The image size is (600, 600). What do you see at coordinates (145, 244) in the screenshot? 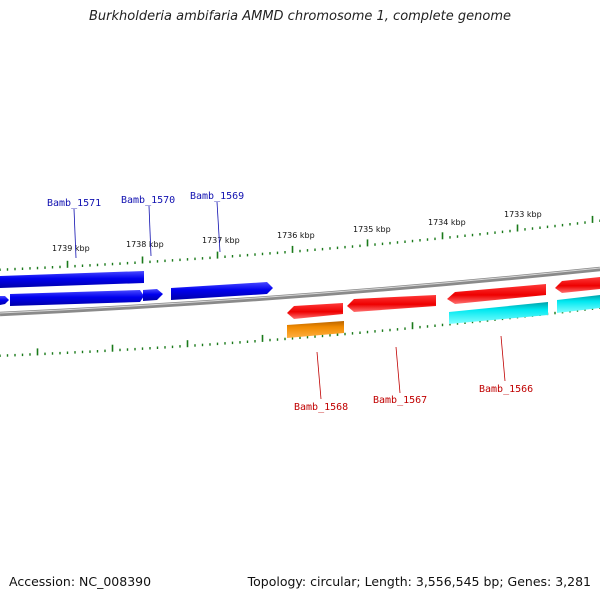
I see `scale-label-1738: 1738 kbp` at bounding box center [145, 244].